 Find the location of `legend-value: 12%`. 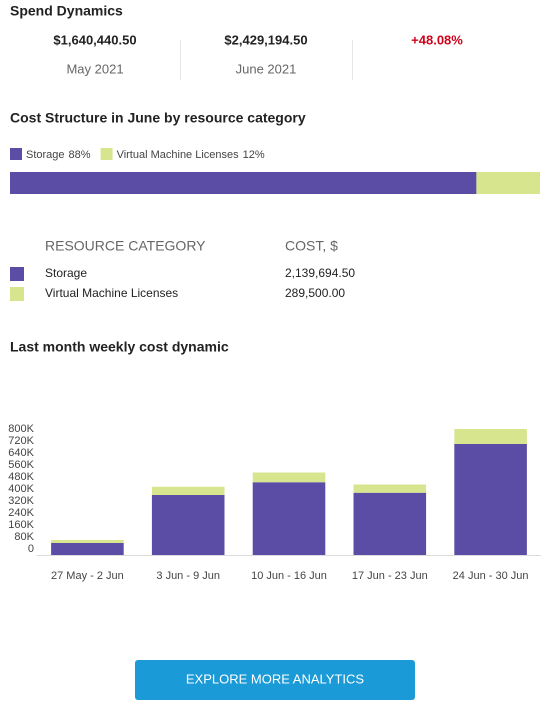

legend-value: 12% is located at coordinates (254, 155).